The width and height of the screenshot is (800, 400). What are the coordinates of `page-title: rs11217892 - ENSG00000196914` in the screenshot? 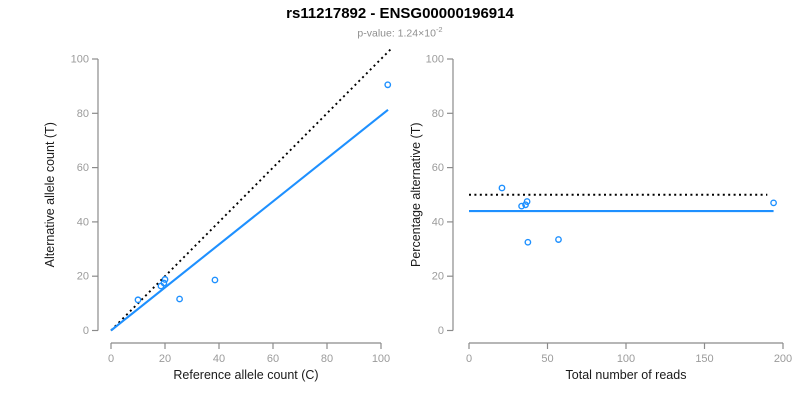 It's located at (400, 13).